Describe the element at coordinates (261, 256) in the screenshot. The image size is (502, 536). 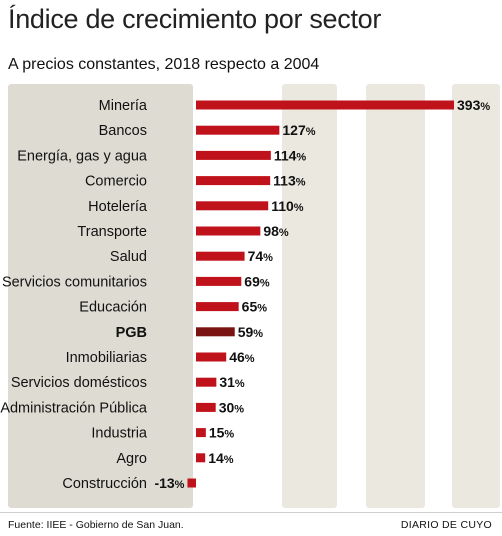
I see `value-label: 74%` at that location.